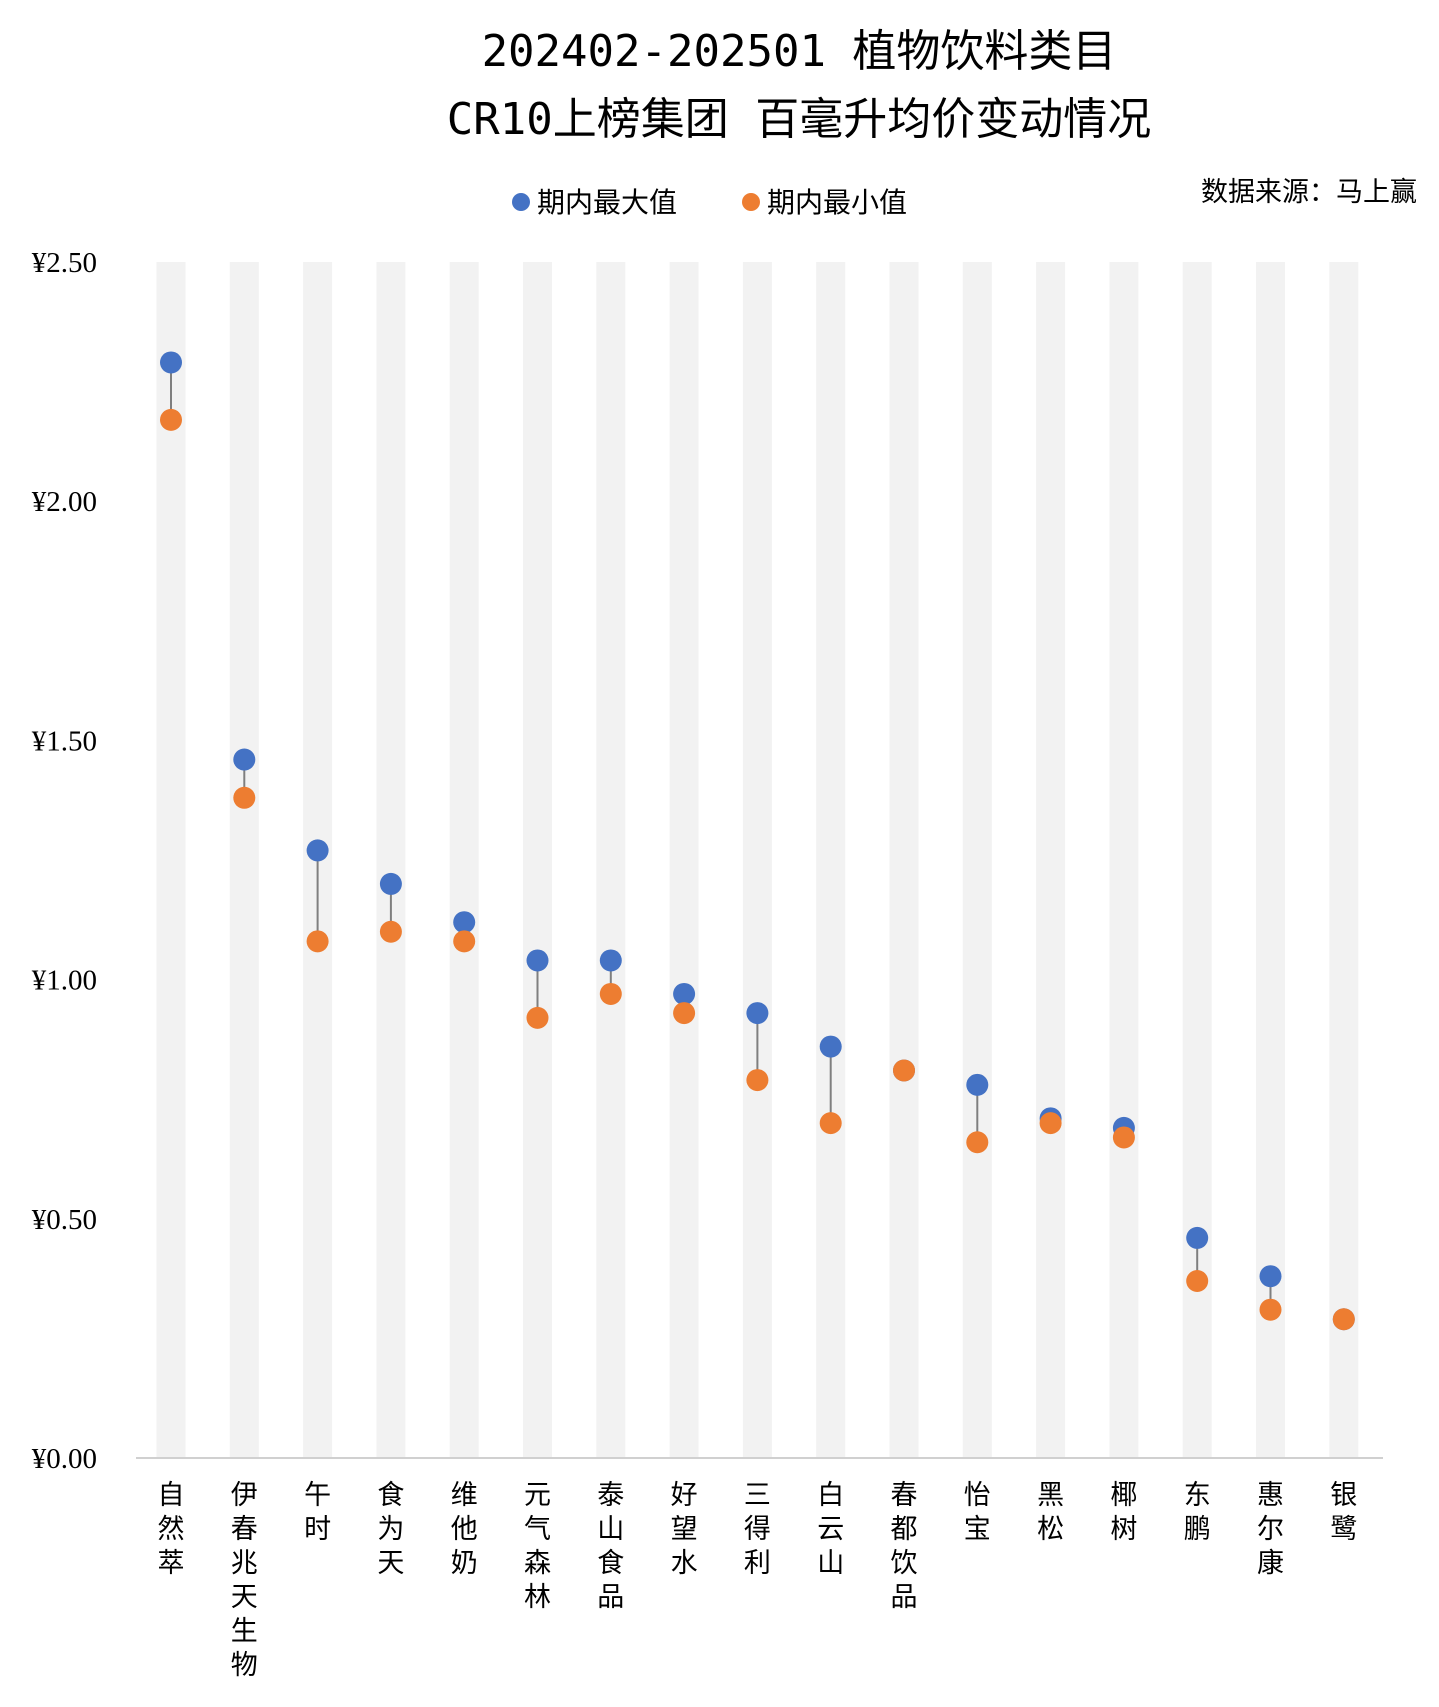 The image size is (1439, 1707). I want to click on category-label: 食为天, so click(390, 1529).